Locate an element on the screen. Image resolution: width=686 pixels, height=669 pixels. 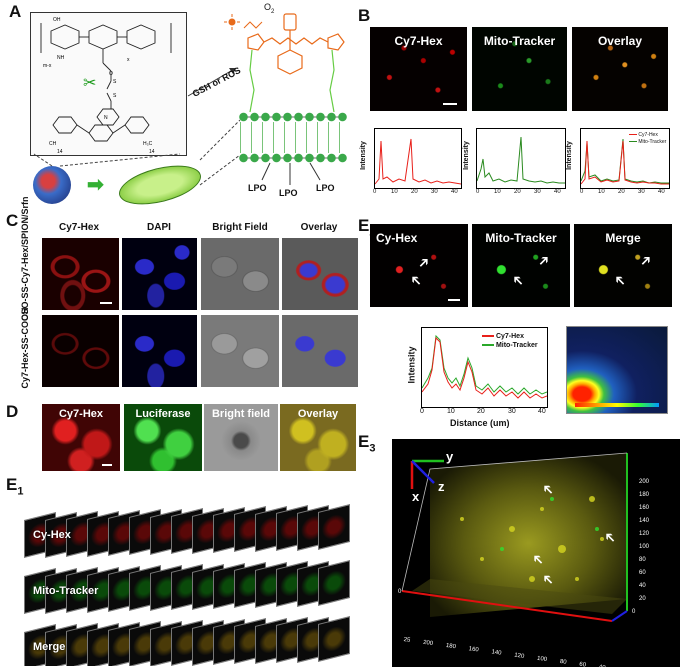
panel-label-b: B is located at coordinates (364, 15).